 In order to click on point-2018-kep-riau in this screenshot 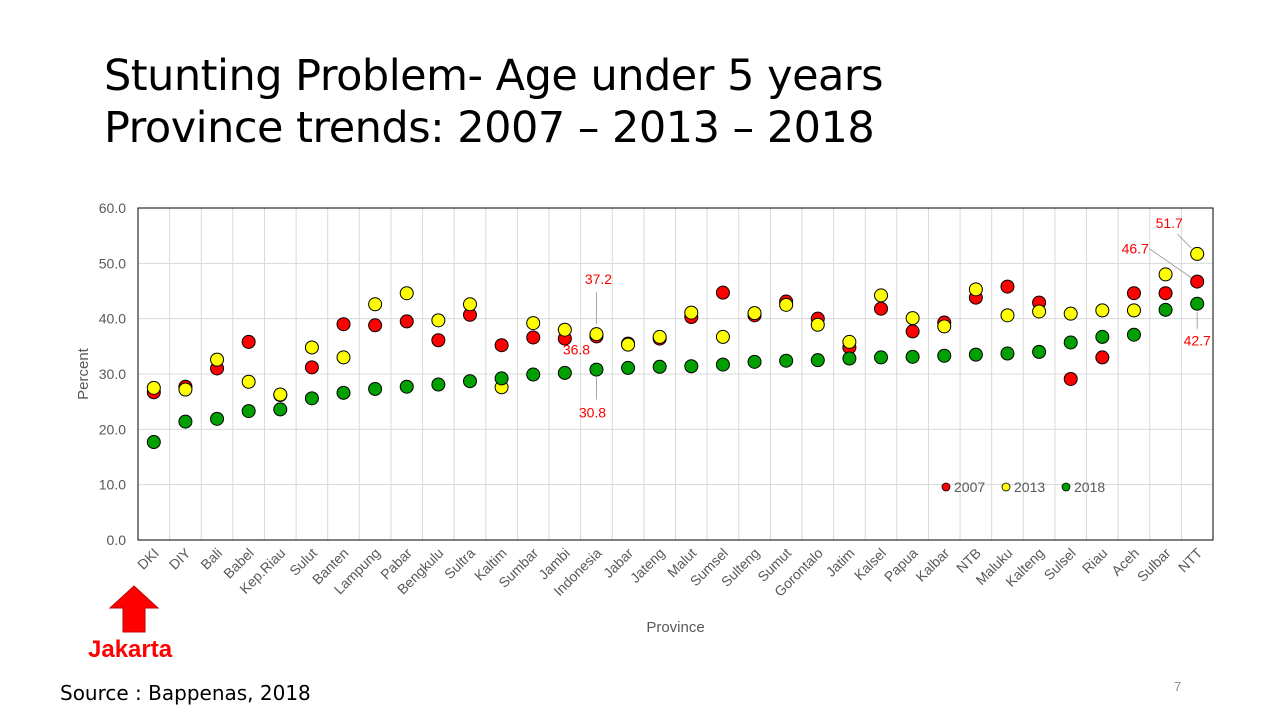, I will do `click(280, 409)`.